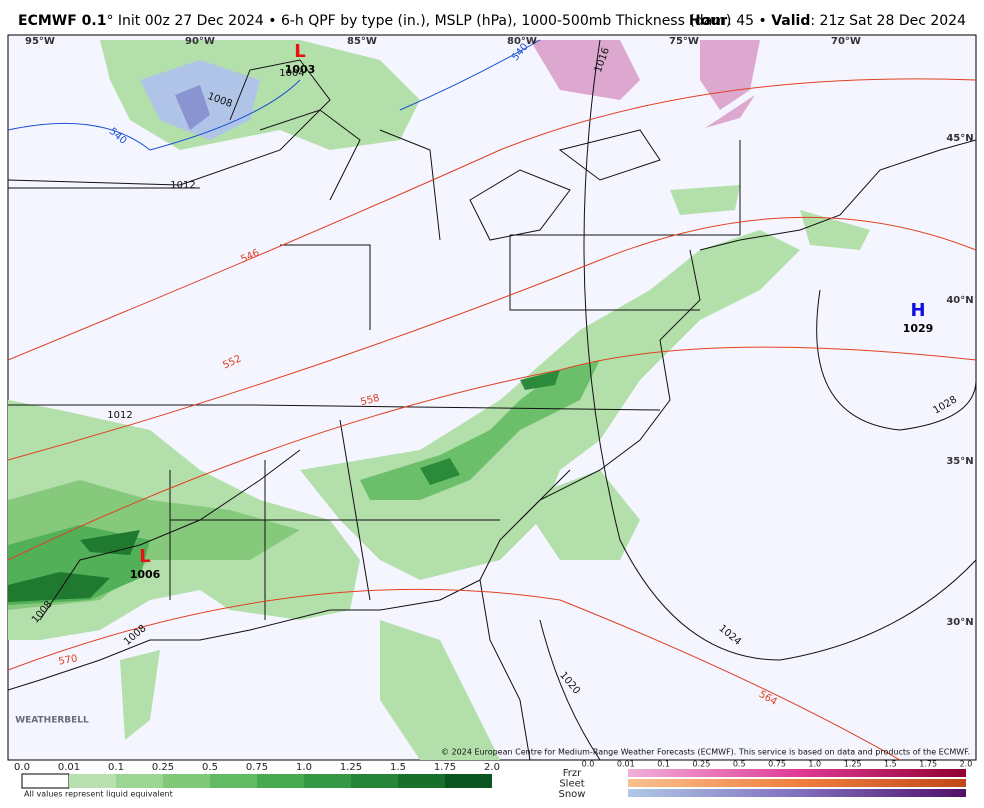  I want to click on latitude-label: 45°N, so click(959, 138).